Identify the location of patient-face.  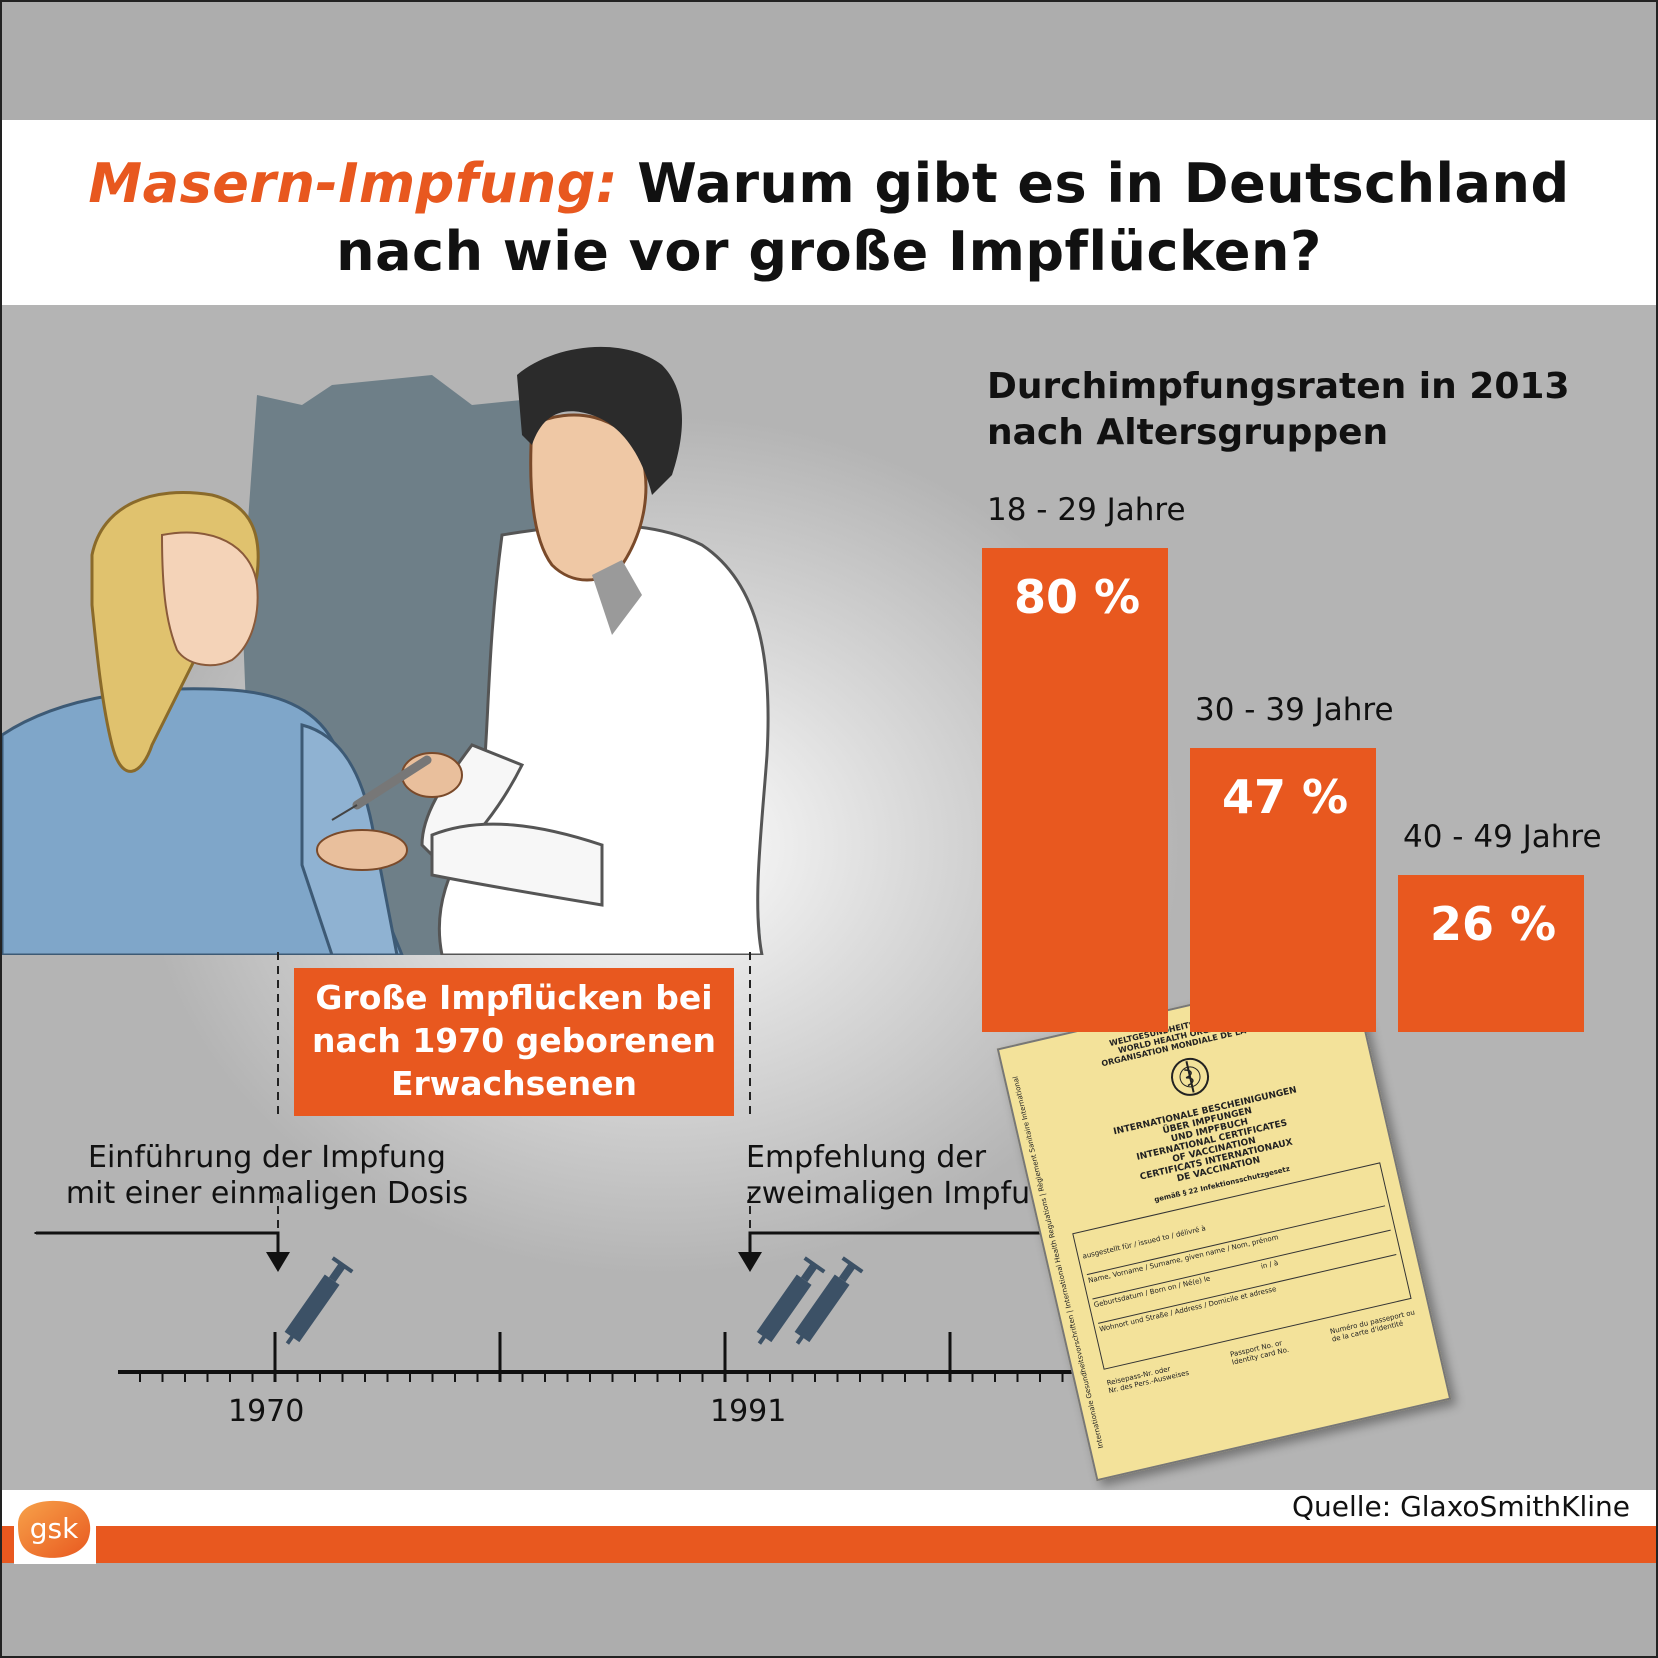
(209, 599).